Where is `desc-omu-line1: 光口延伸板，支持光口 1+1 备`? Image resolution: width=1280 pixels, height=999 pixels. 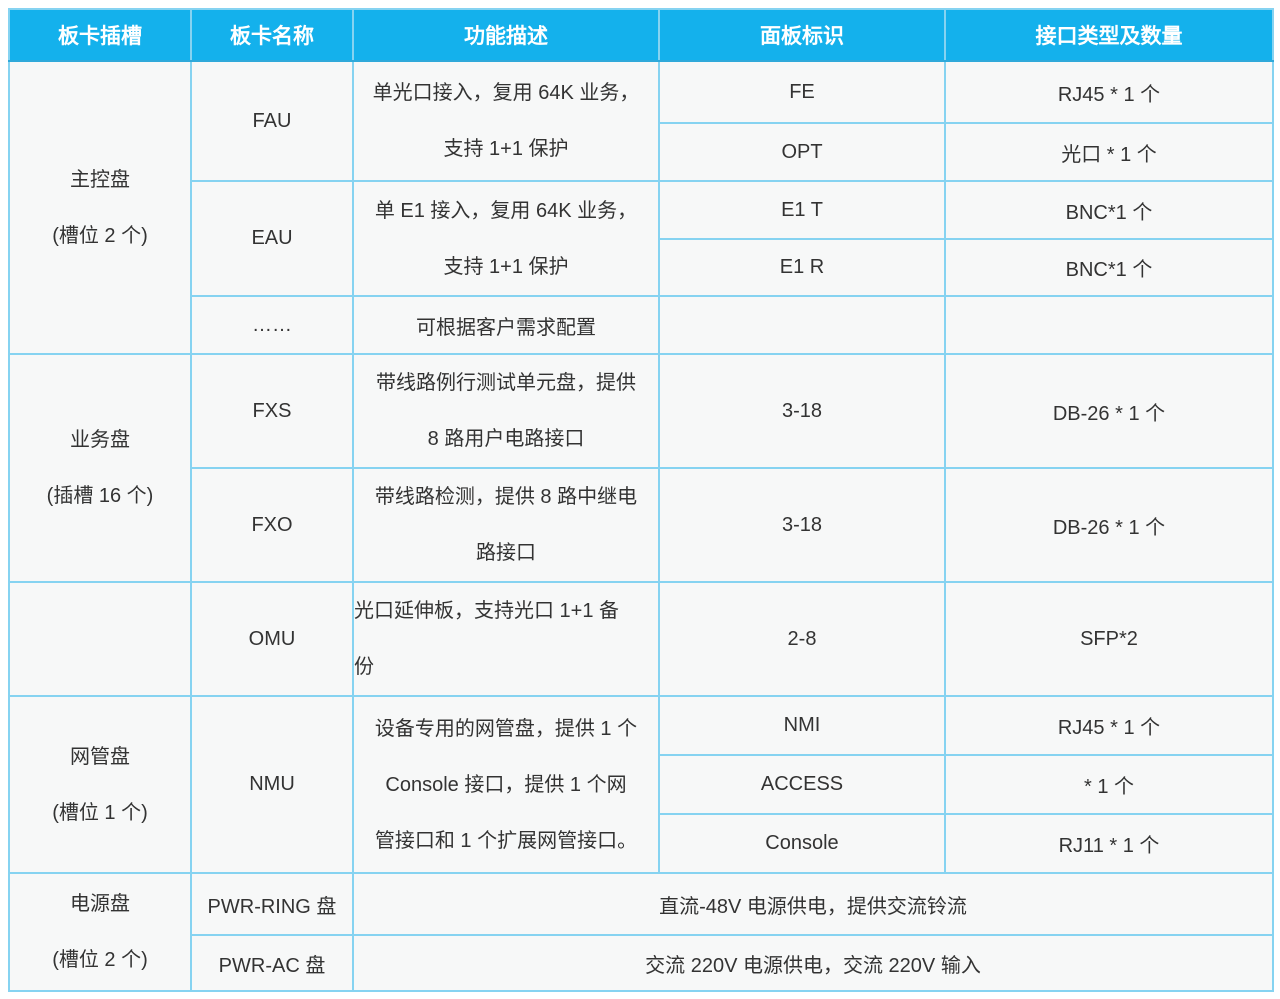 desc-omu-line1: 光口延伸板，支持光口 1+1 备 is located at coordinates (487, 611).